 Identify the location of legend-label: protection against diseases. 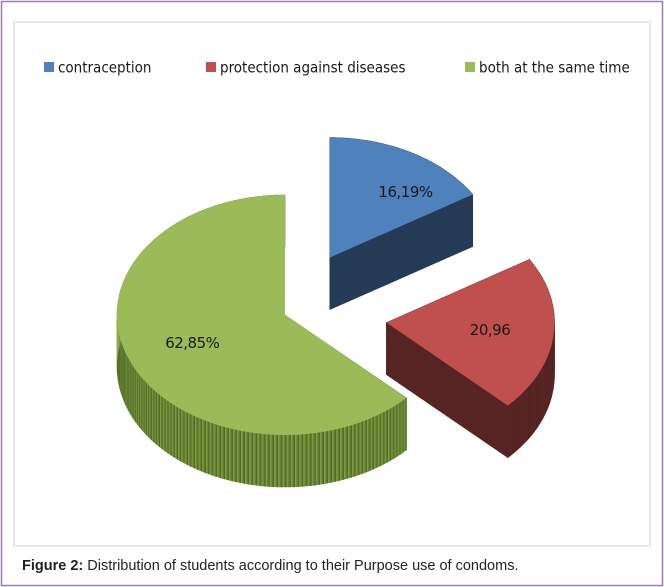
(313, 68).